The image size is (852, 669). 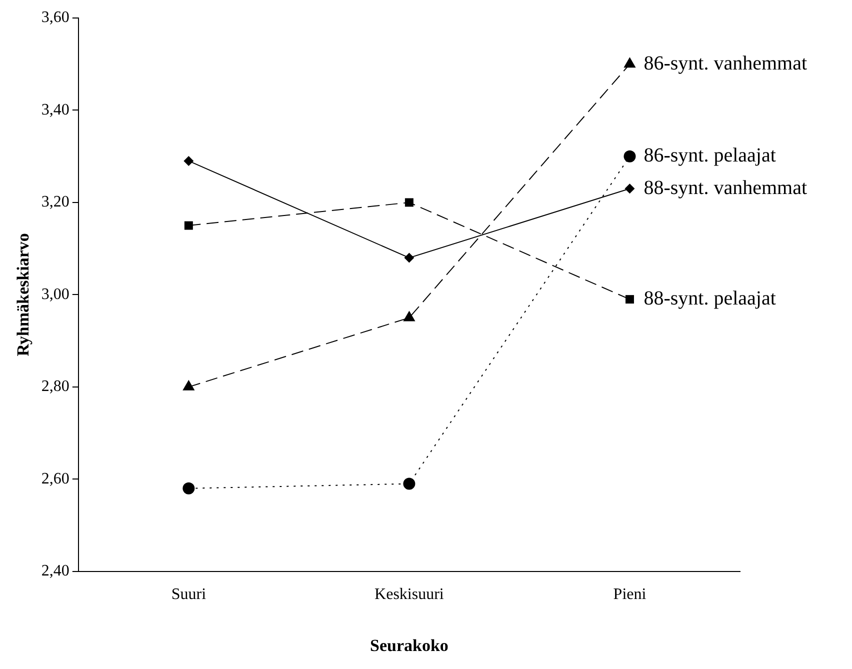 What do you see at coordinates (726, 187) in the screenshot?
I see `series-label: 88-synt. vanhemmat` at bounding box center [726, 187].